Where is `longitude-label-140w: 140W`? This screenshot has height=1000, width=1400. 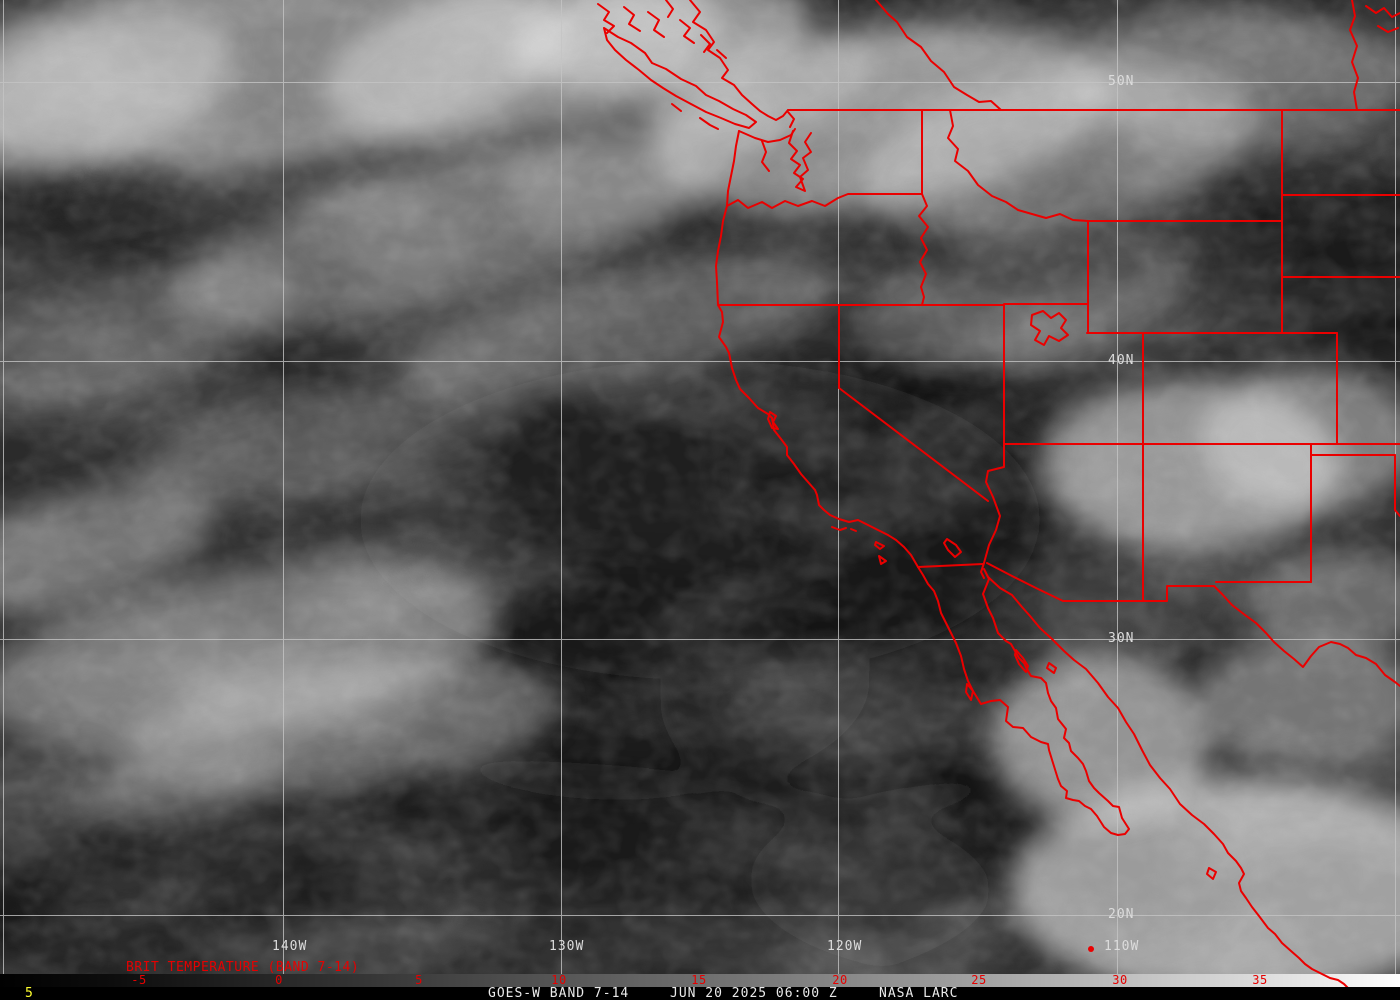 longitude-label-140w: 140W is located at coordinates (290, 946).